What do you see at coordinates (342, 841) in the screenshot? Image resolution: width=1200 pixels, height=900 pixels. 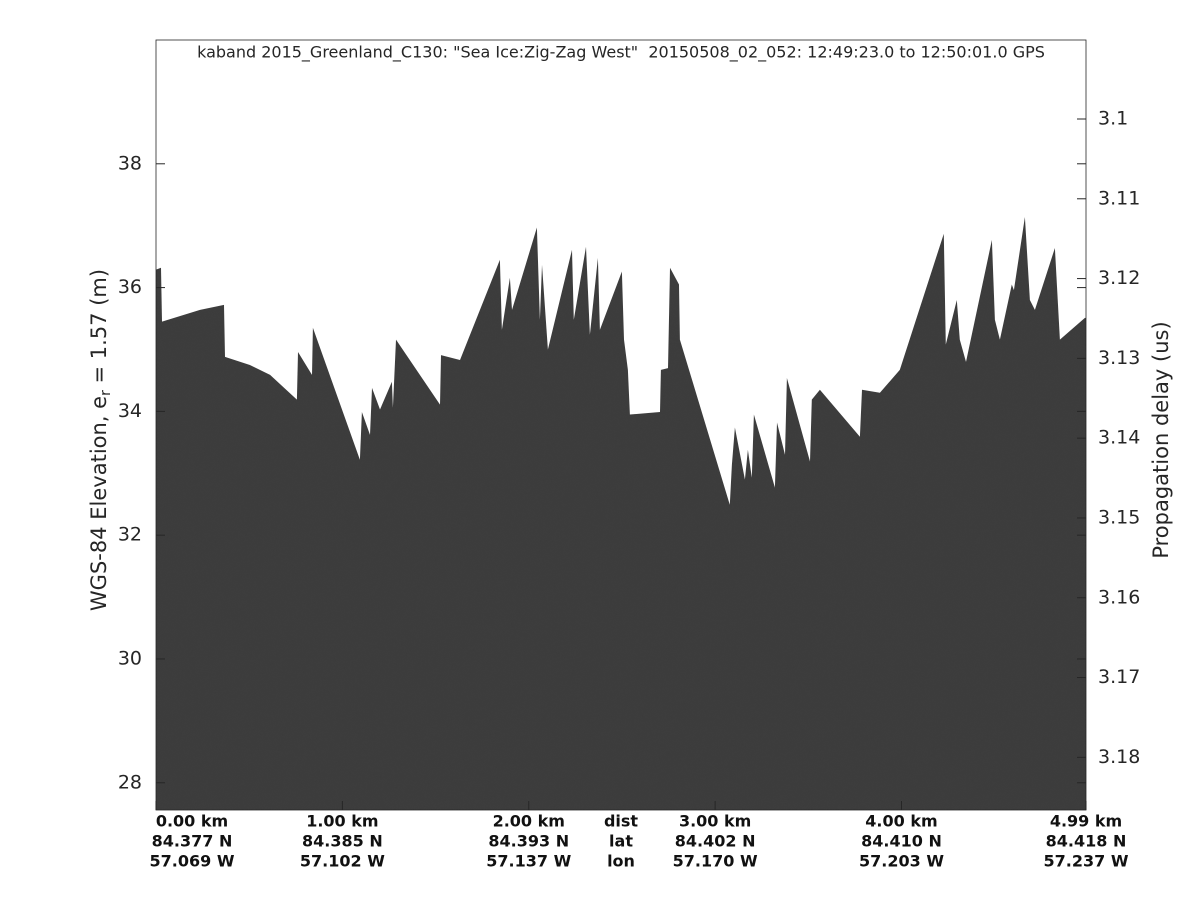 I see `lat-label: 84.385 N` at bounding box center [342, 841].